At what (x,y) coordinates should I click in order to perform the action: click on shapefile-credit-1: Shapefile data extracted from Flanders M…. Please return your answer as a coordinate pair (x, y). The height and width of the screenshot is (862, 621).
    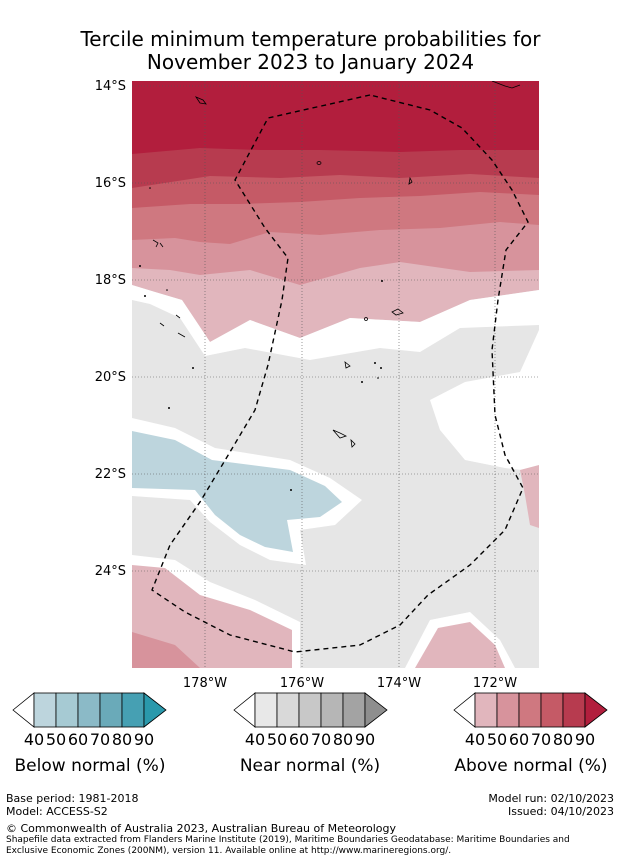
    Looking at the image, I should click on (288, 840).